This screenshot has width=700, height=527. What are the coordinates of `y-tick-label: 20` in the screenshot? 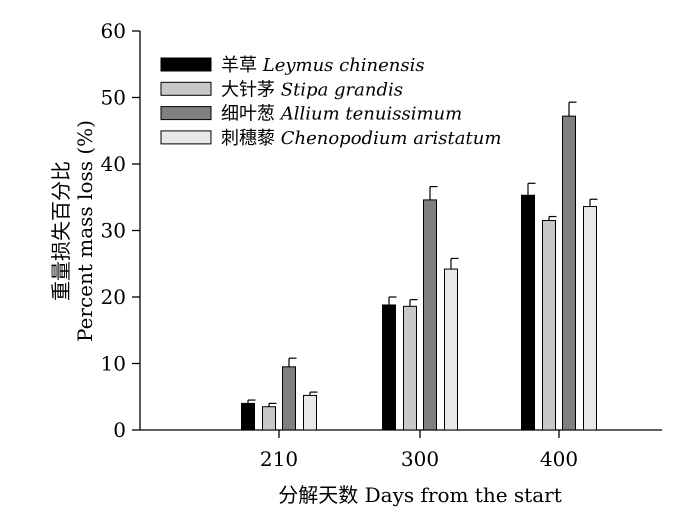 It's located at (113, 297).